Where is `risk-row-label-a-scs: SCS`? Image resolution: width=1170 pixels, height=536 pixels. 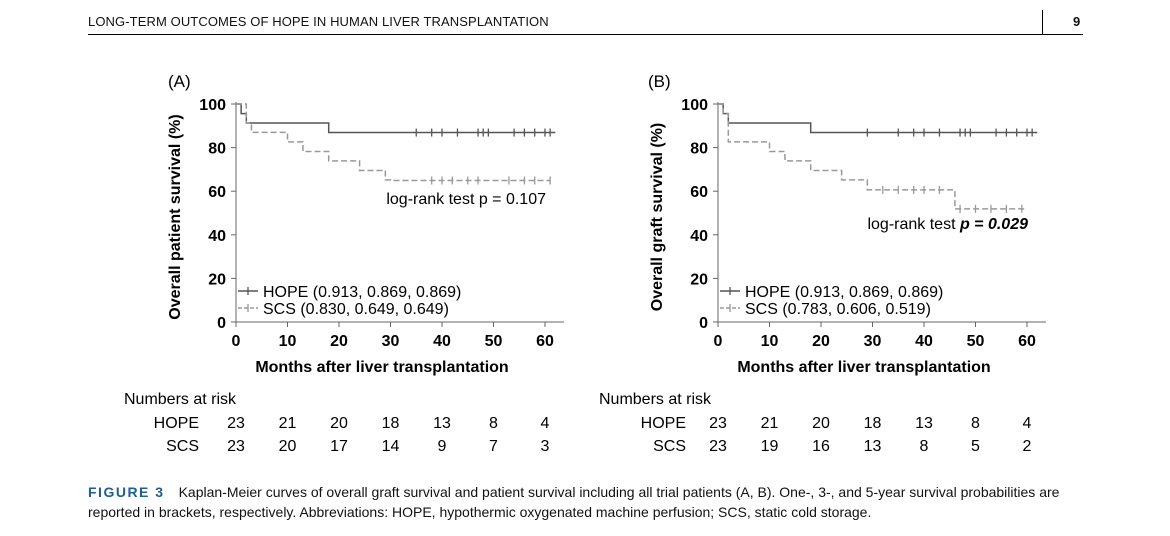
risk-row-label-a-scs: SCS is located at coordinates (182, 446).